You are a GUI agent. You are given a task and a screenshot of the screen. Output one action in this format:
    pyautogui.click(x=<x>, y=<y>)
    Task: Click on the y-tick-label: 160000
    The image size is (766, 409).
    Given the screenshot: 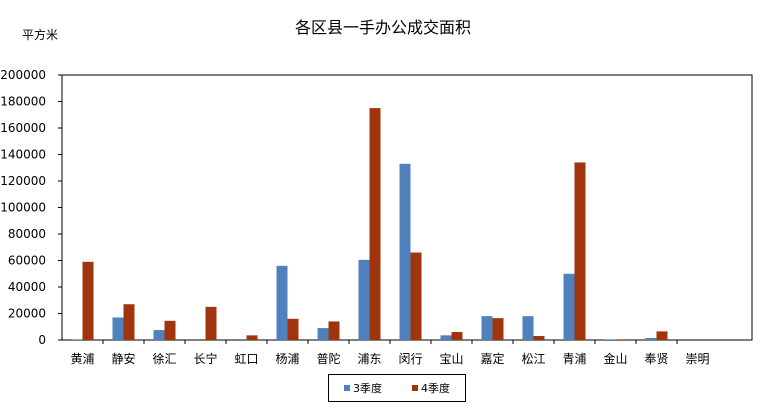 What is the action you would take?
    pyautogui.click(x=23, y=128)
    